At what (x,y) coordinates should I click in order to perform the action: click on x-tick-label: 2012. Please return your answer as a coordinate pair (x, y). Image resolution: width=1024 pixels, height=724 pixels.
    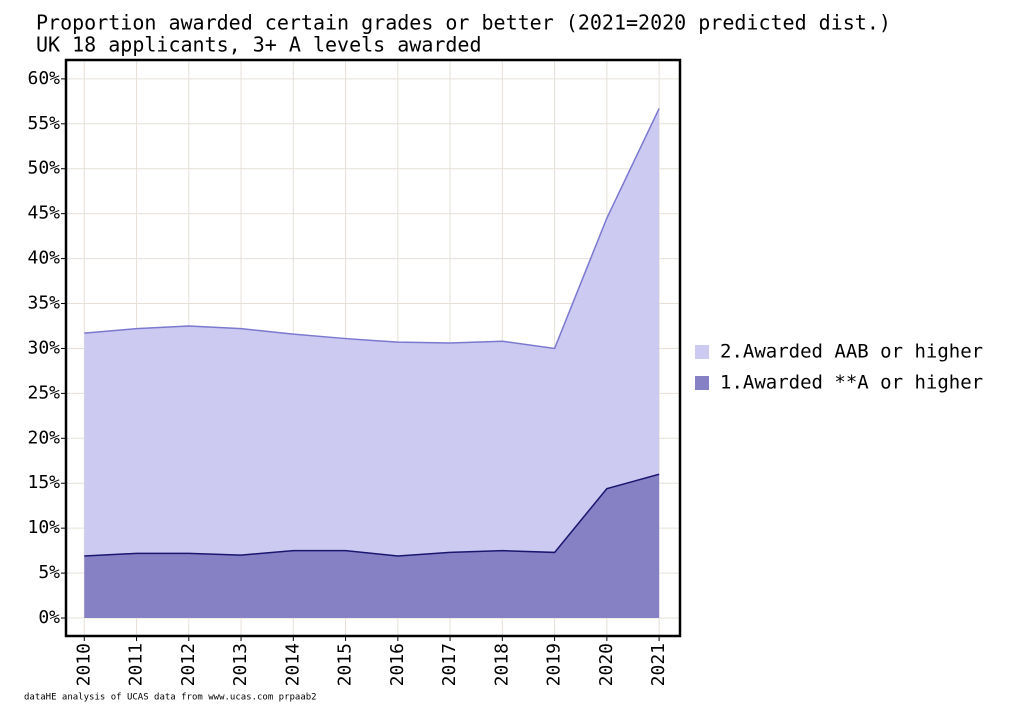
    Looking at the image, I should click on (188, 664).